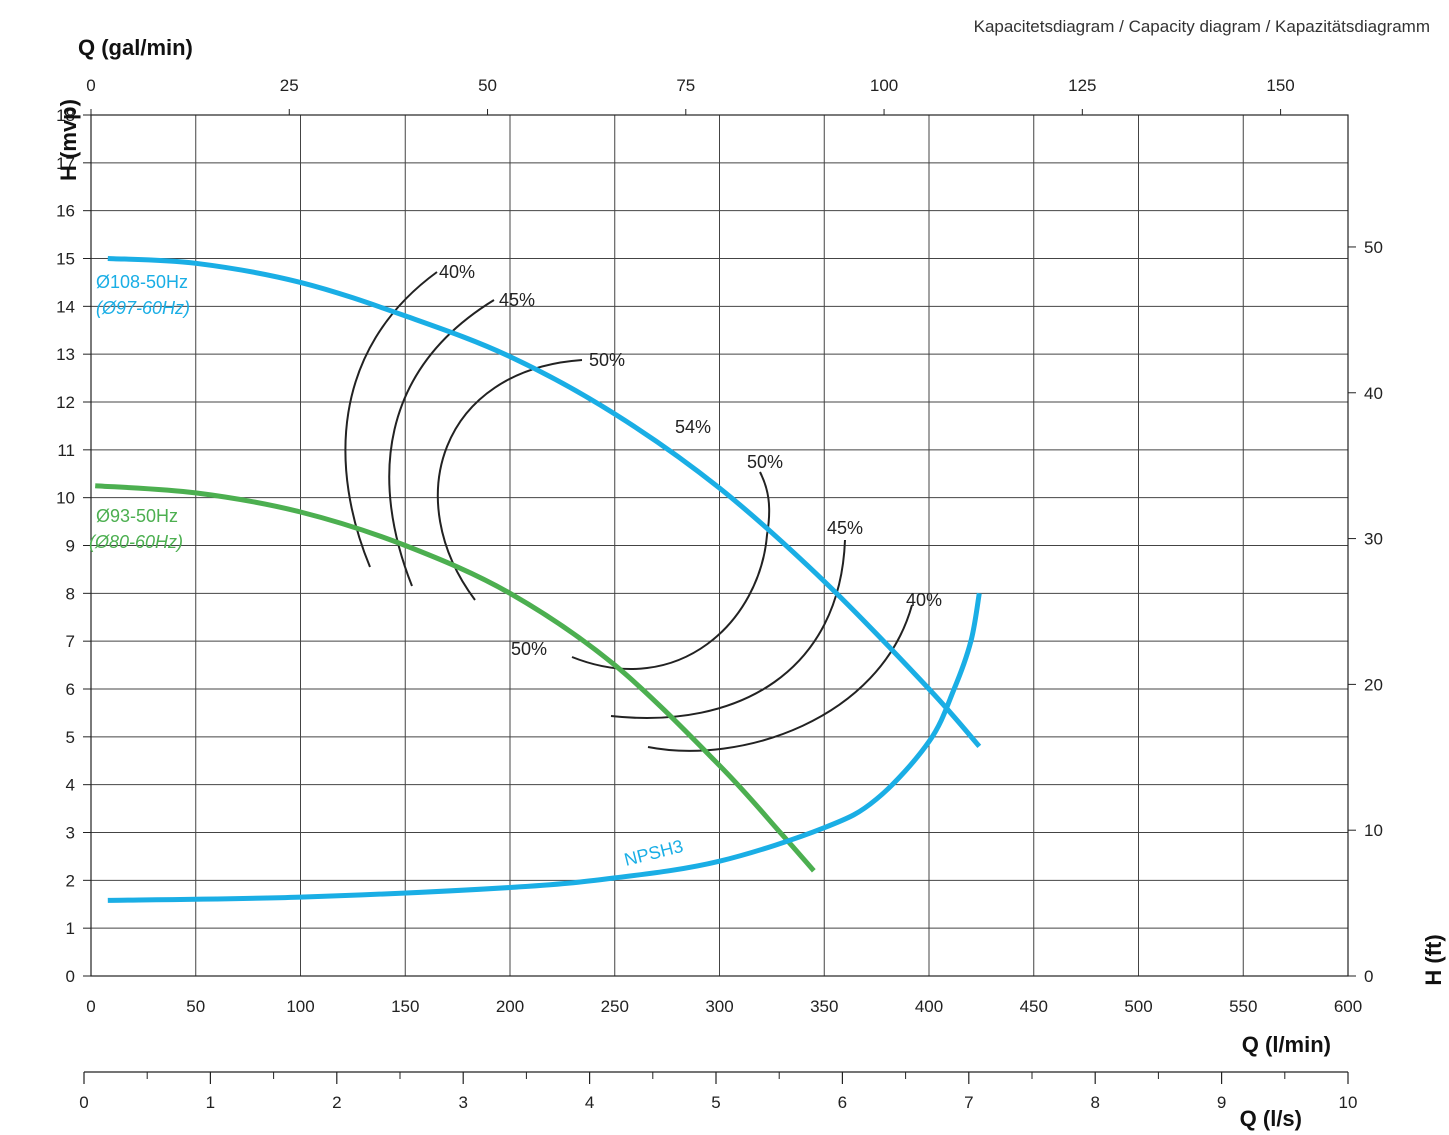 The image size is (1449, 1135). I want to click on x-extra-tick-label: 9, so click(1221, 1102).